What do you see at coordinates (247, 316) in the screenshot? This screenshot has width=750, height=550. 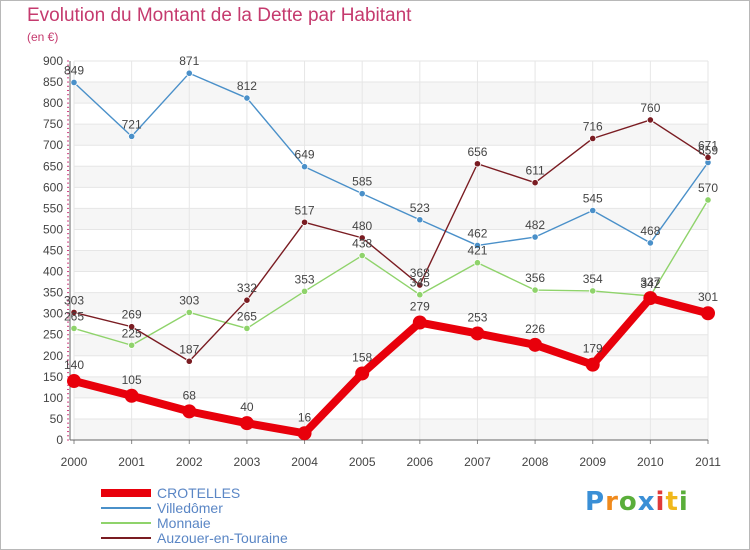 I see `data-label: 265` at bounding box center [247, 316].